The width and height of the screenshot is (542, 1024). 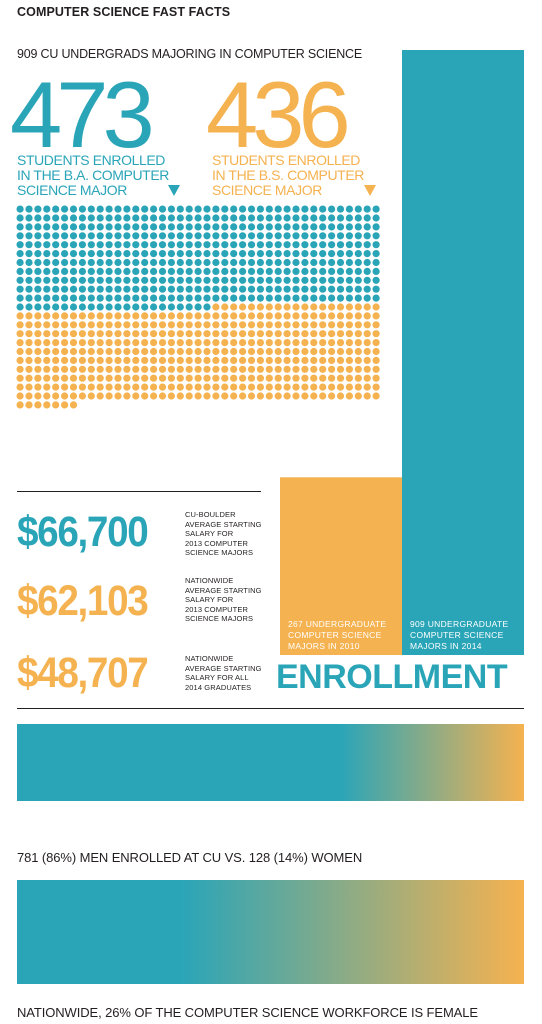 I want to click on ba-down-arrow-icon, so click(x=174, y=190).